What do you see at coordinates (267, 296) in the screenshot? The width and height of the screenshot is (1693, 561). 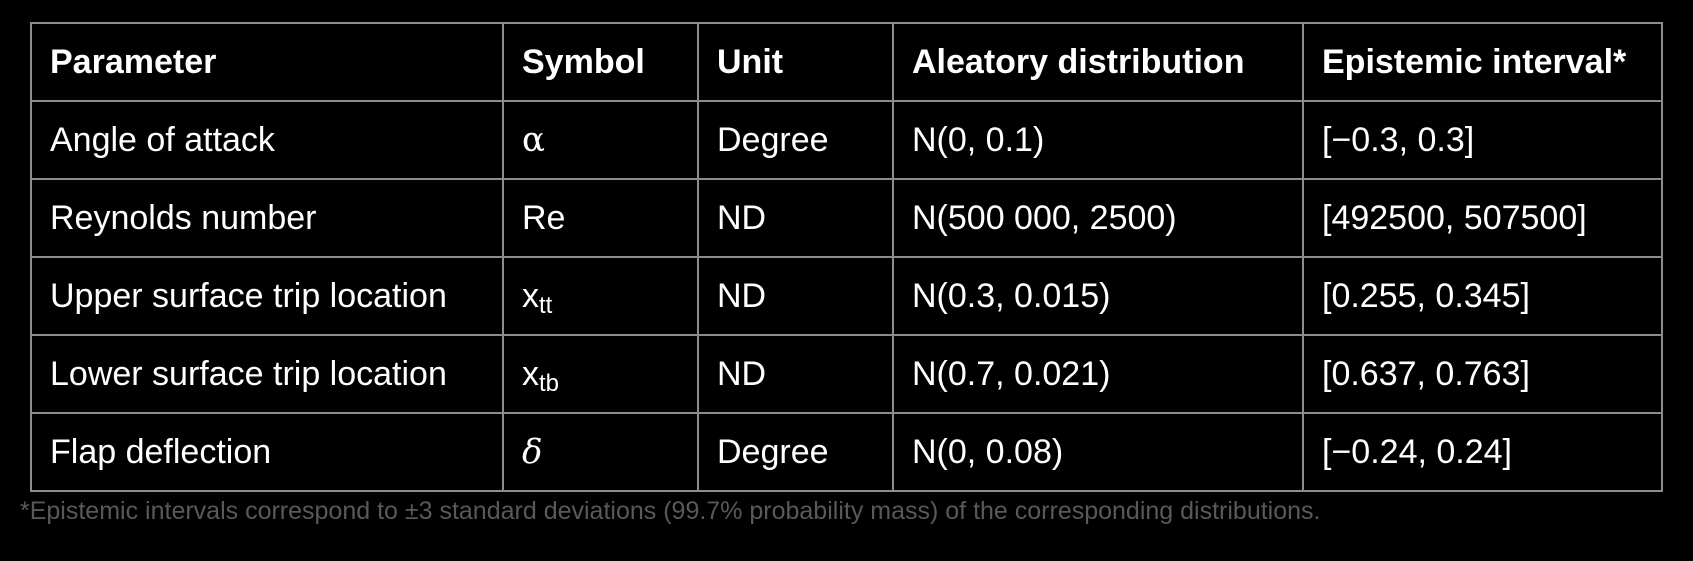 I see `parameter-cell: Upper surface trip location` at bounding box center [267, 296].